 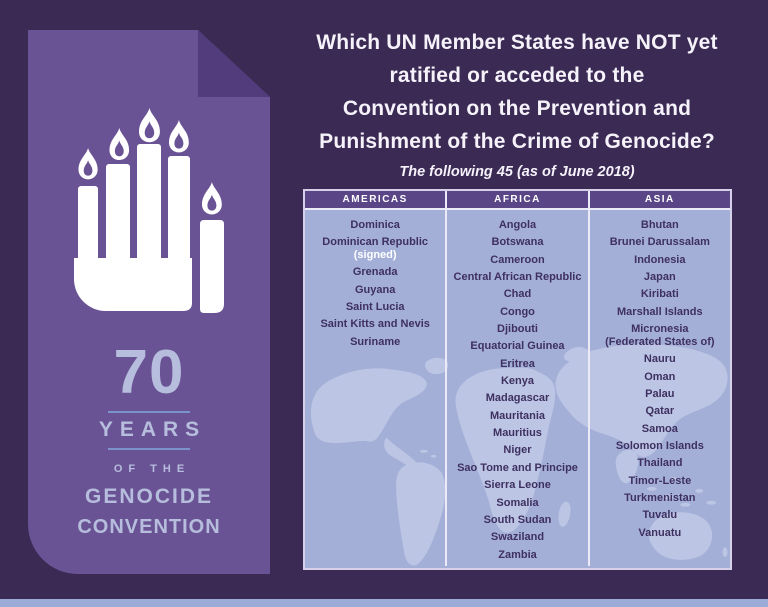 What do you see at coordinates (517, 329) in the screenshot?
I see `country-item: Djibouti` at bounding box center [517, 329].